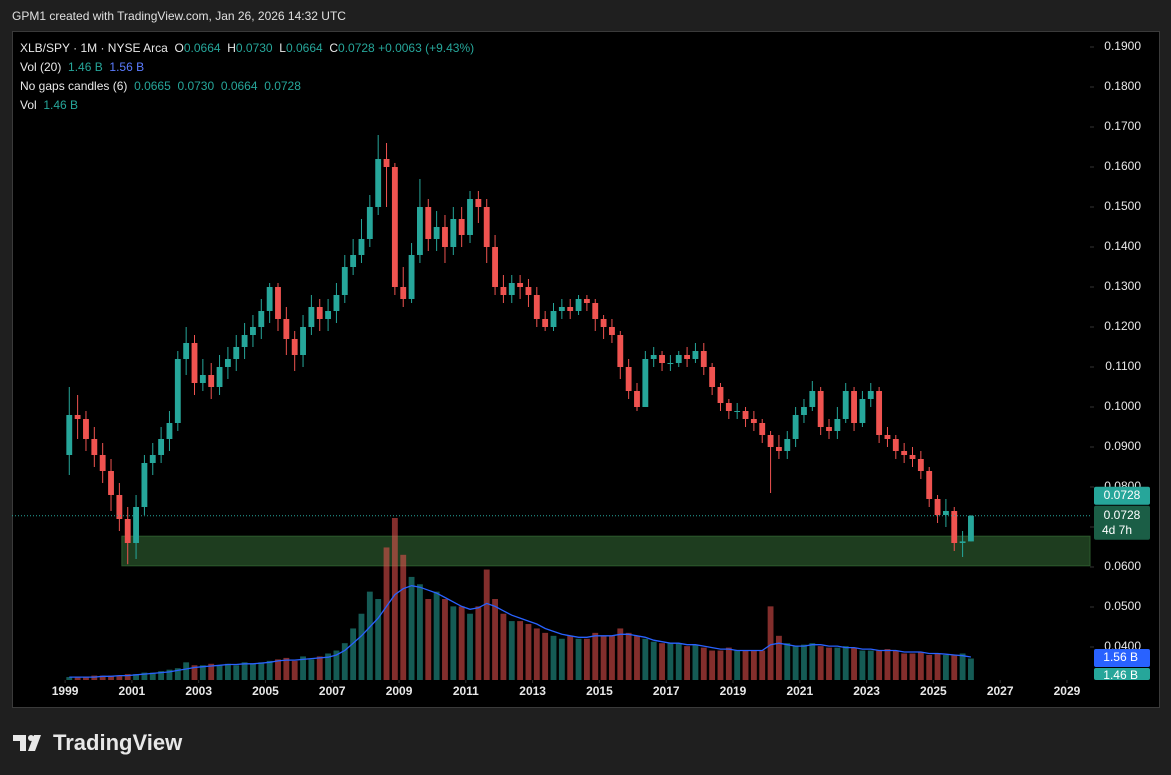  Describe the element at coordinates (61, 105) in the screenshot. I see `value: 1.46 B` at that location.